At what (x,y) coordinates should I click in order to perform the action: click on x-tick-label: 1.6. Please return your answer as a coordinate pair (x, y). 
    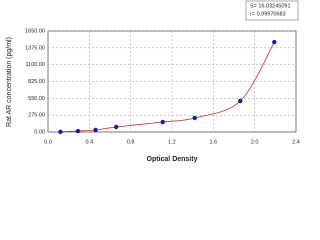
    Looking at the image, I should click on (214, 142).